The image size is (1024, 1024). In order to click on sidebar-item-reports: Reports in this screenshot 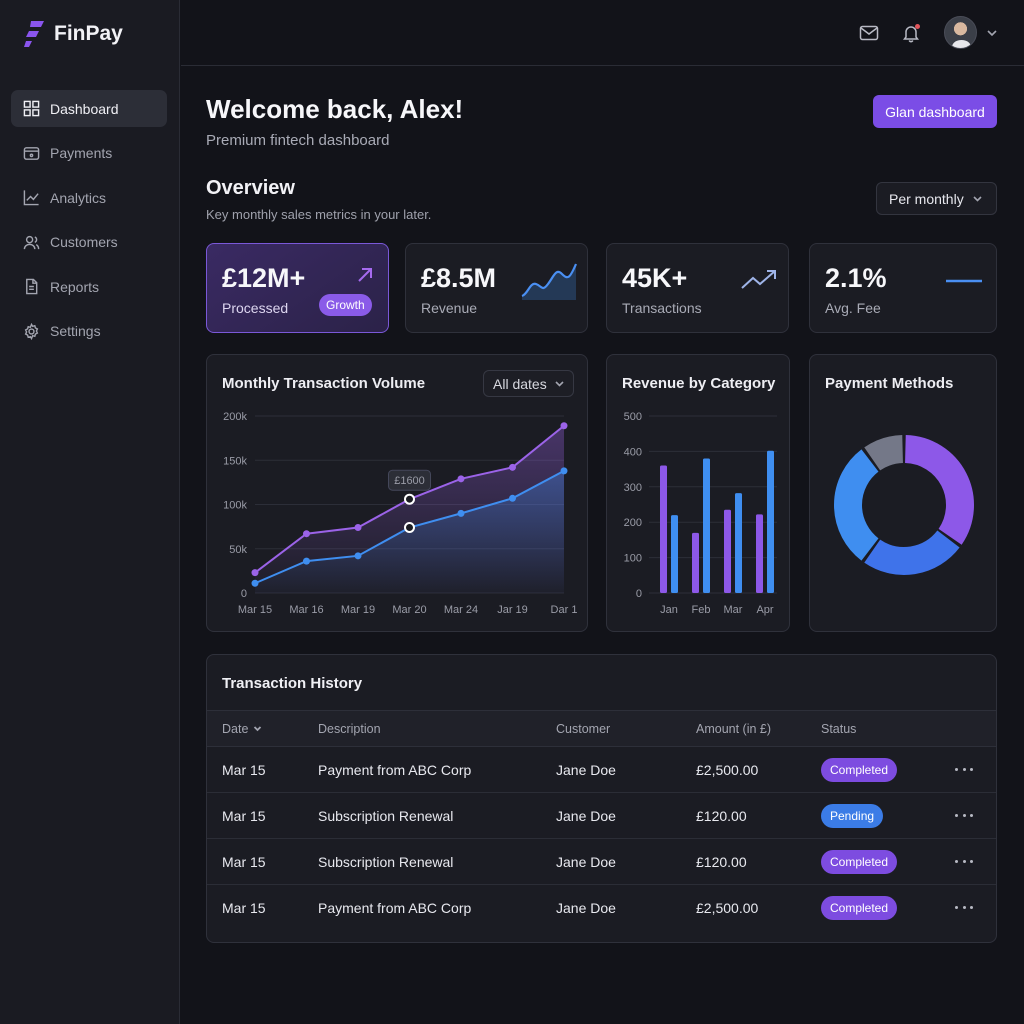, I will do `click(89, 286)`.